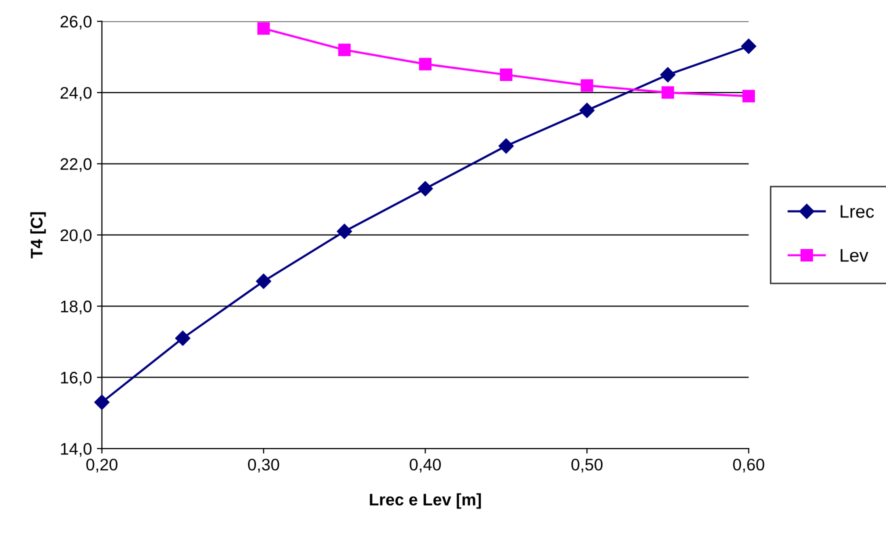 This screenshot has height=534, width=886. What do you see at coordinates (102, 465) in the screenshot?
I see `x-tick-label: 0,20` at bounding box center [102, 465].